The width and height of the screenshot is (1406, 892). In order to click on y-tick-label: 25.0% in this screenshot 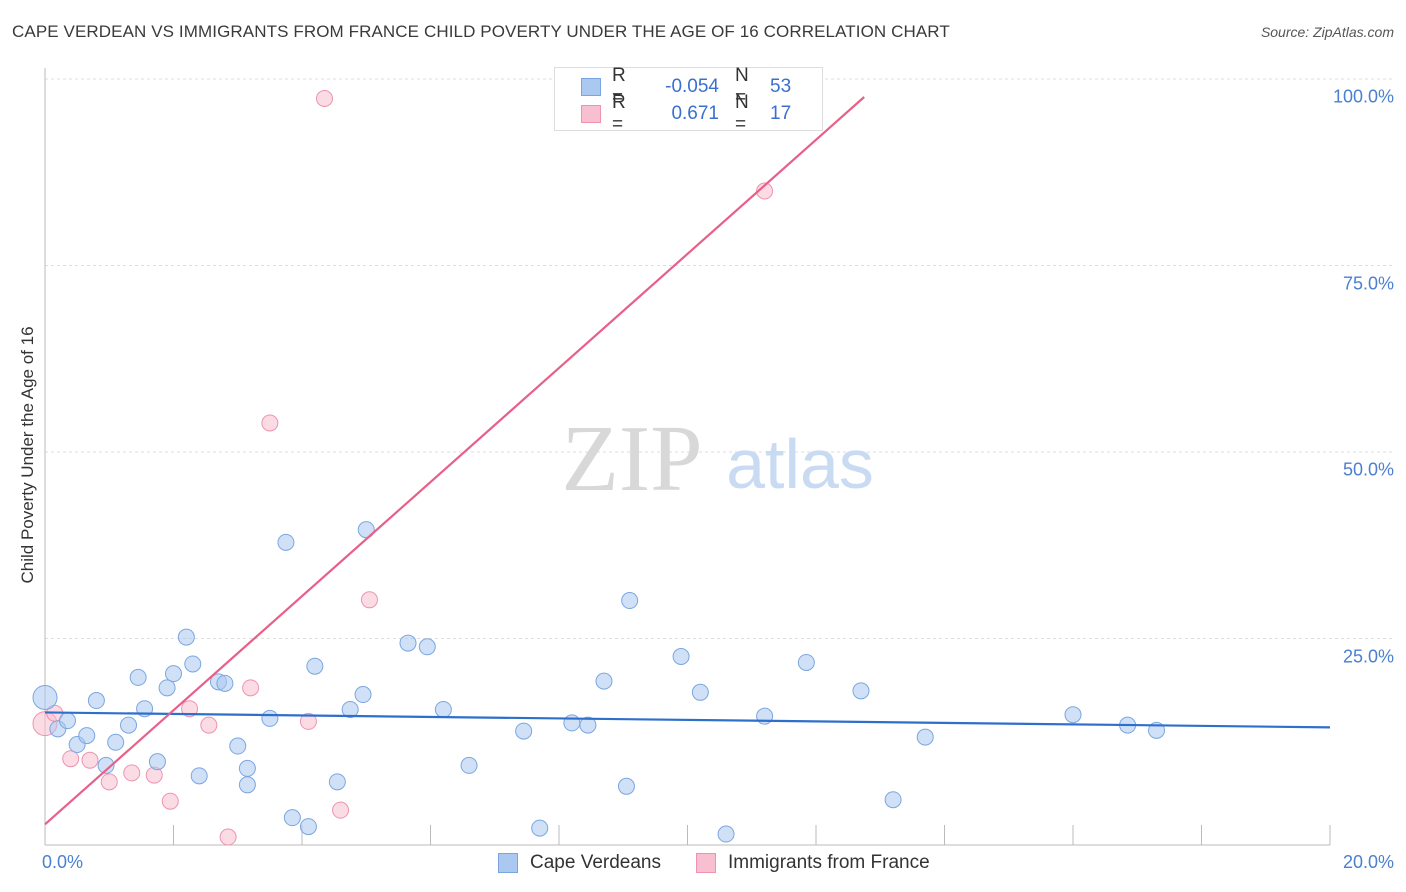, I will do `click(1368, 656)`.